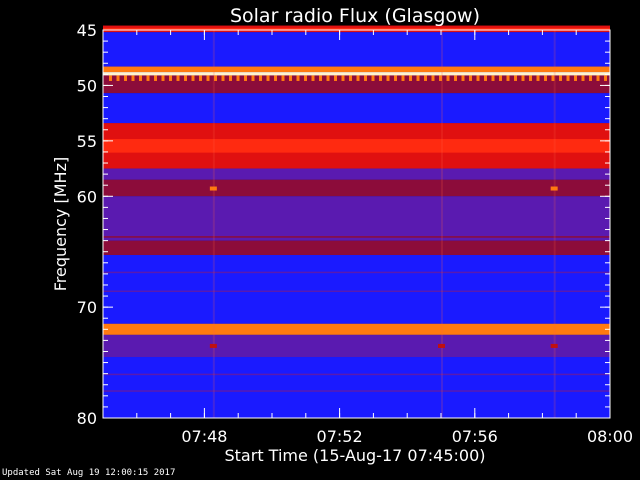 The image size is (640, 480). Describe the element at coordinates (610, 436) in the screenshot. I see `x-tick-label: 08:00` at that location.